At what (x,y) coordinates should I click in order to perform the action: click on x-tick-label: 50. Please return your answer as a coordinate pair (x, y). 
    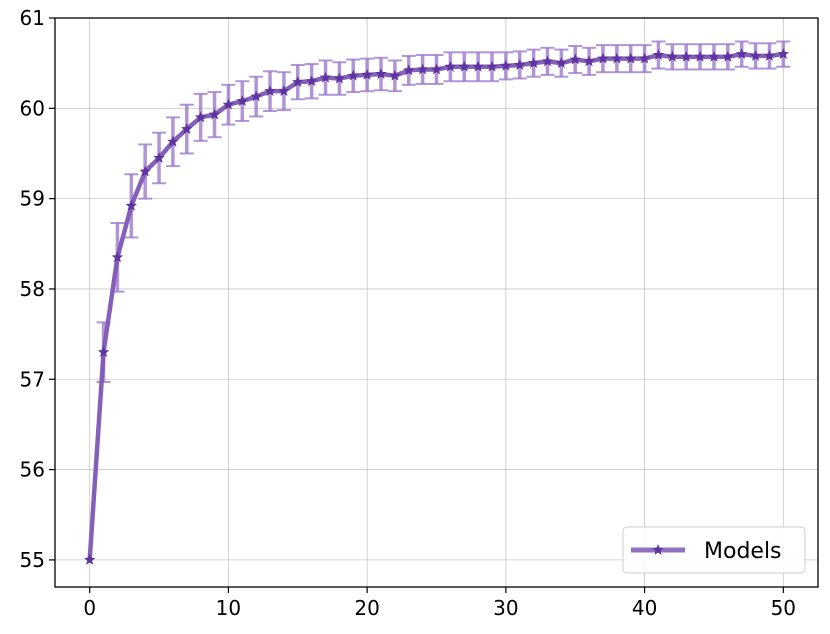
    Looking at the image, I should click on (783, 608).